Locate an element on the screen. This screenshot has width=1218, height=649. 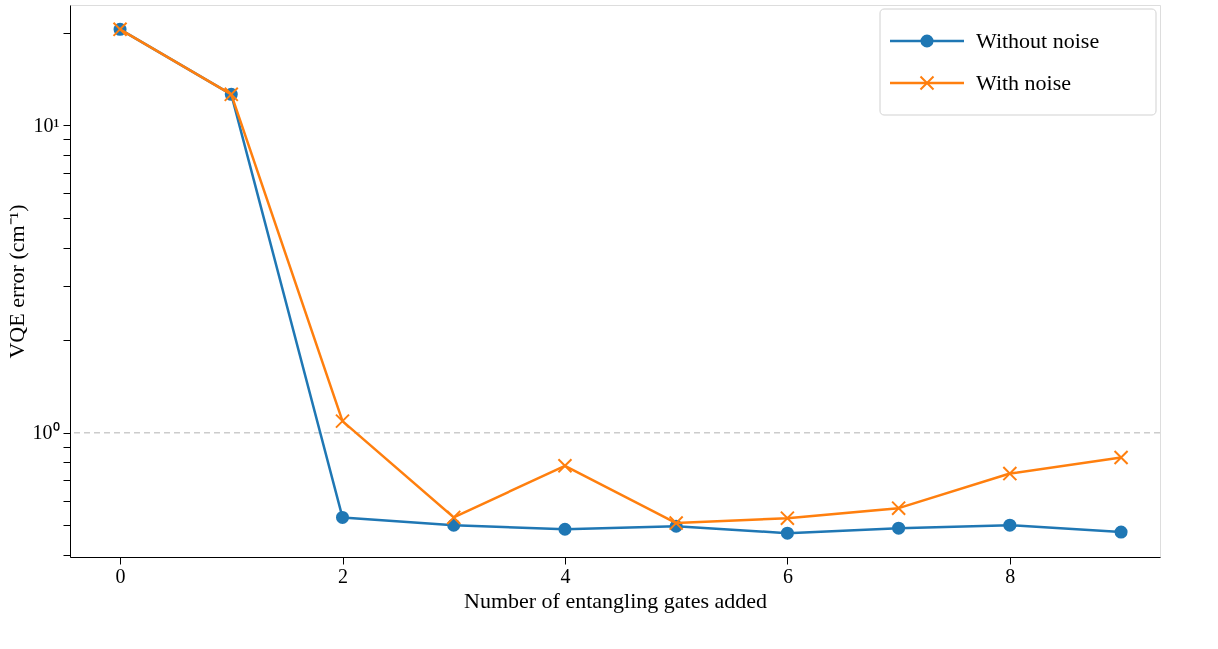
y-tick-label: 10⁰ is located at coordinates (46, 432).